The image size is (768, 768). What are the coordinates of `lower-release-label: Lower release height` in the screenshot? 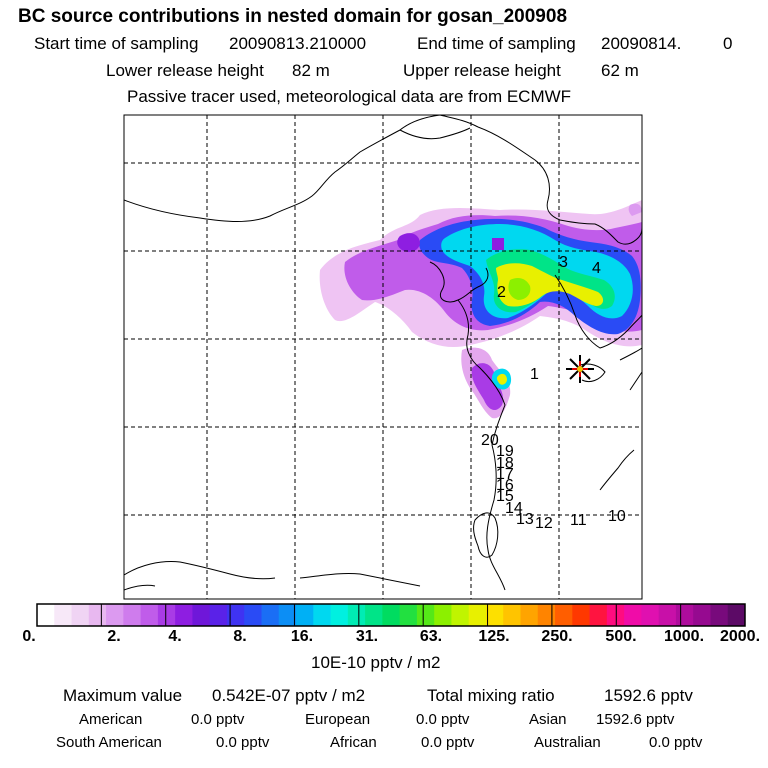 It's located at (185, 70).